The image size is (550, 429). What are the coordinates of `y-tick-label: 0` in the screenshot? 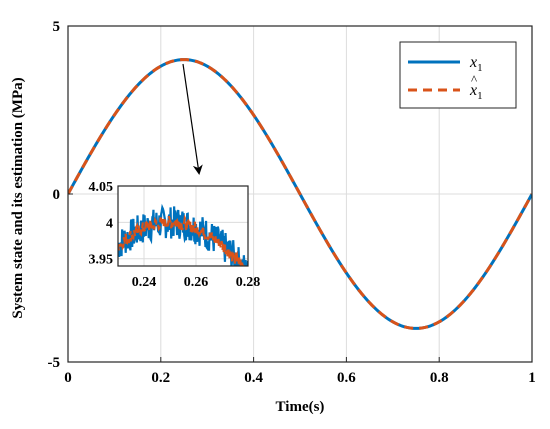 It's located at (57, 195).